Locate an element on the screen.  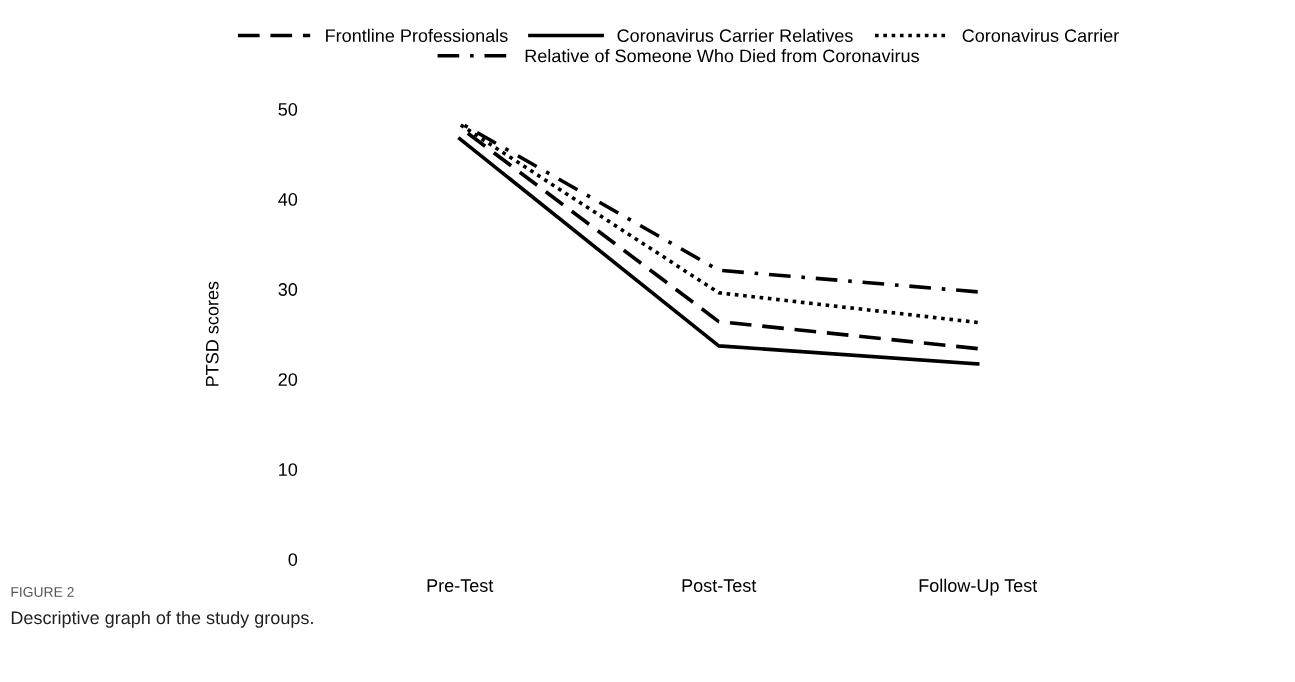
y-axis-title: PTSD scores is located at coordinates (212, 333).